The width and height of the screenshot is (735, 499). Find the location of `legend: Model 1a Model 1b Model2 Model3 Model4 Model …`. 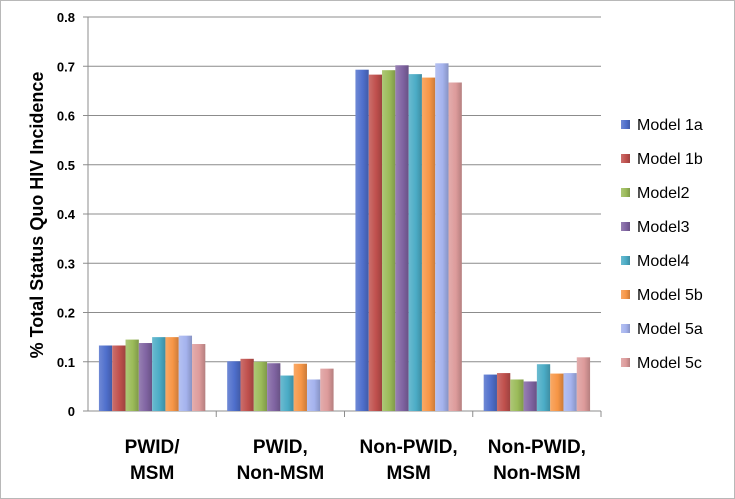

legend: Model 1a Model 1b Model2 Model3 Model4 Model … is located at coordinates (662, 244).